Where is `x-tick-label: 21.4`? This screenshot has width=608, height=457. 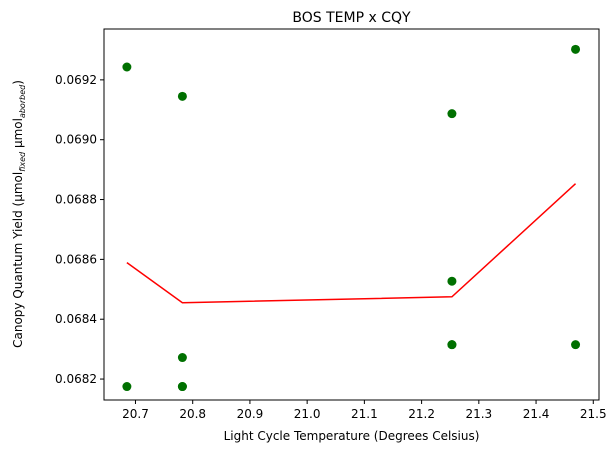
x-tick-label: 21.4 is located at coordinates (536, 414).